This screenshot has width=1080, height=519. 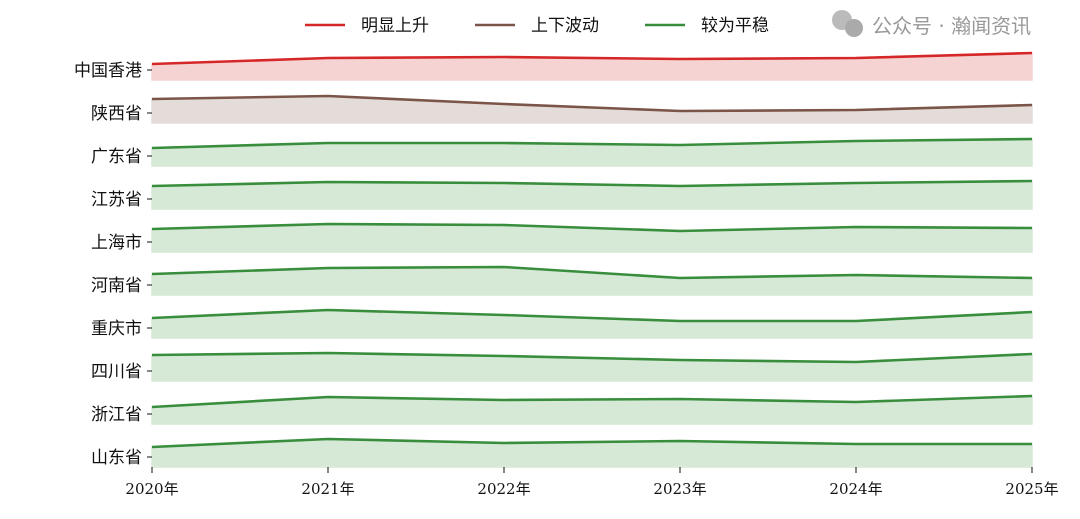 What do you see at coordinates (592, 315) in the screenshot?
I see `line-重庆市` at bounding box center [592, 315].